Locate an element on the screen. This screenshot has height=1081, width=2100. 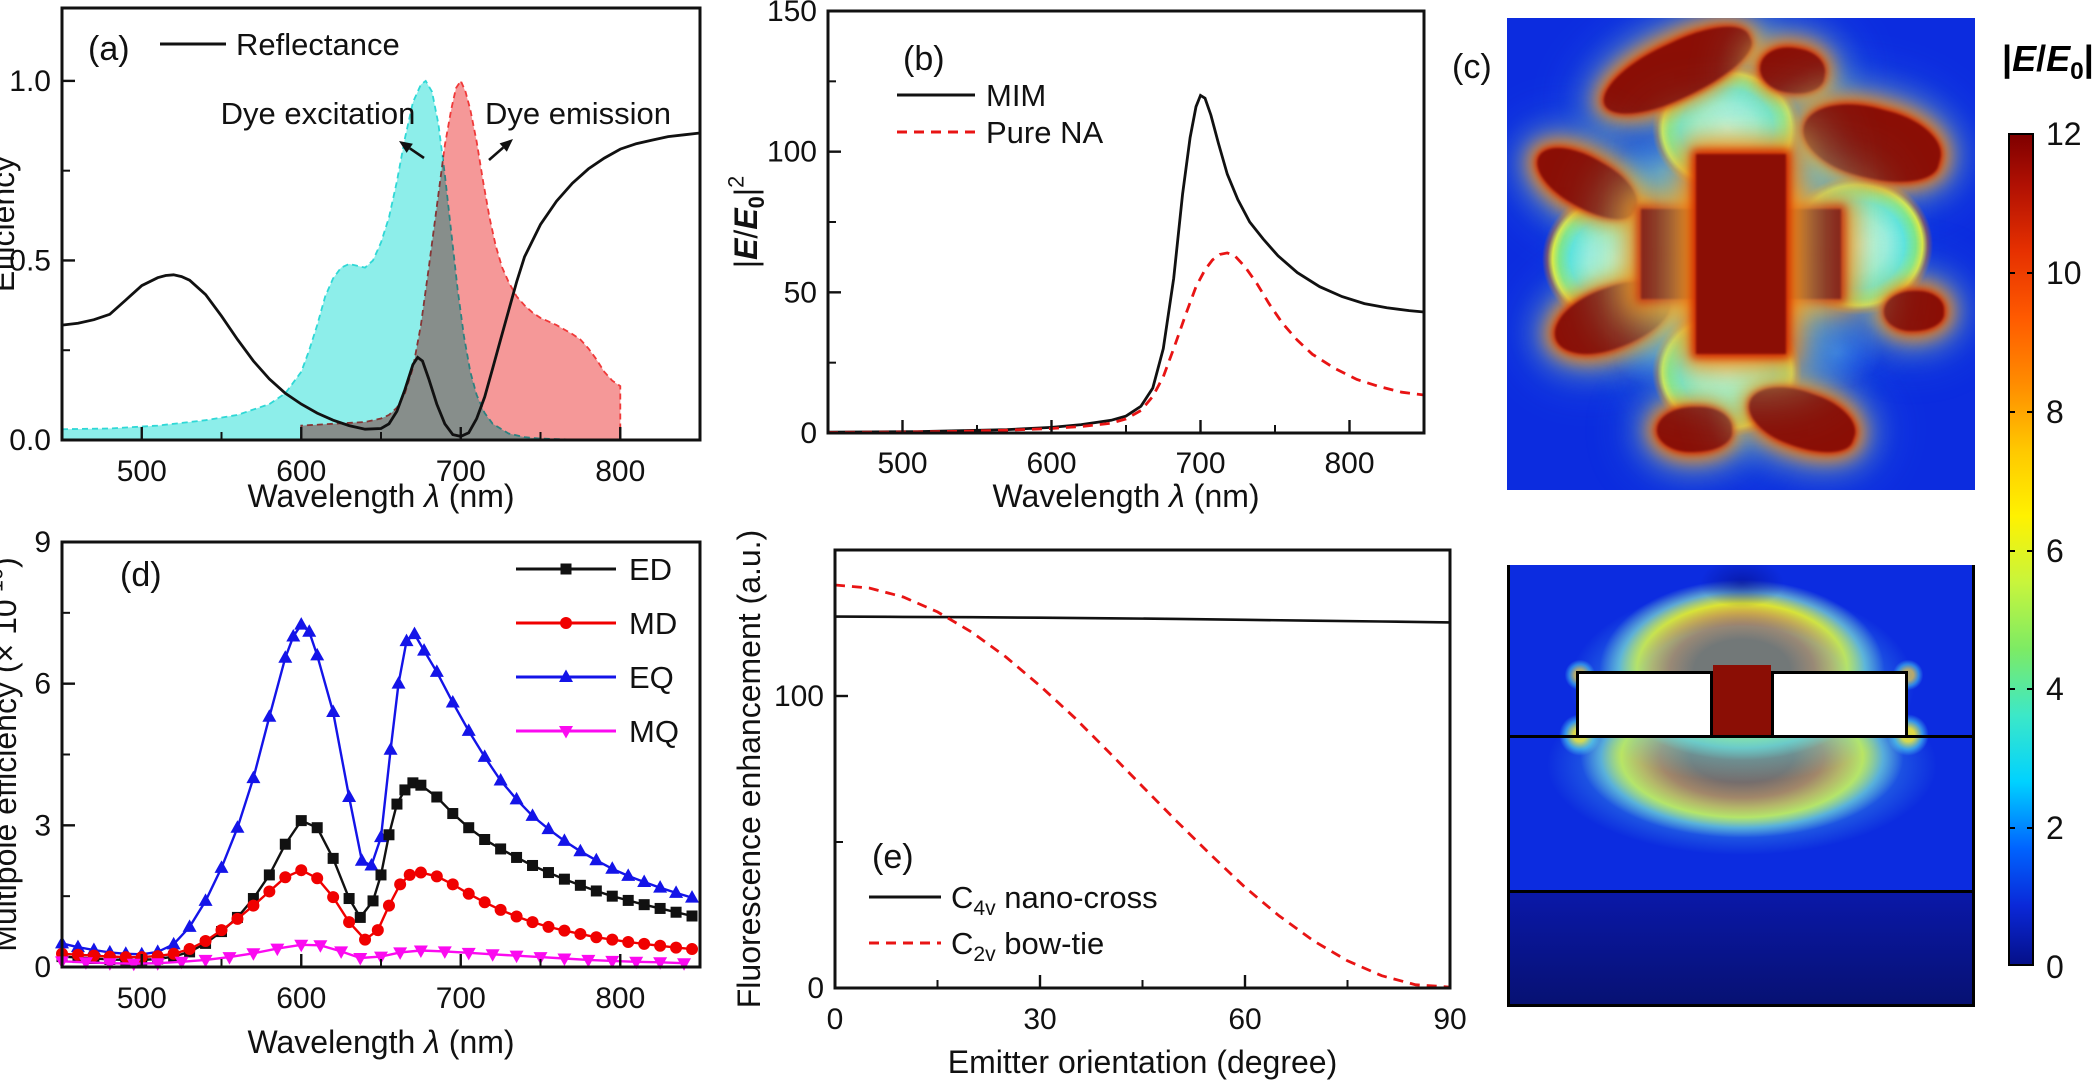
substrate-surface-line is located at coordinates (1741, 736).